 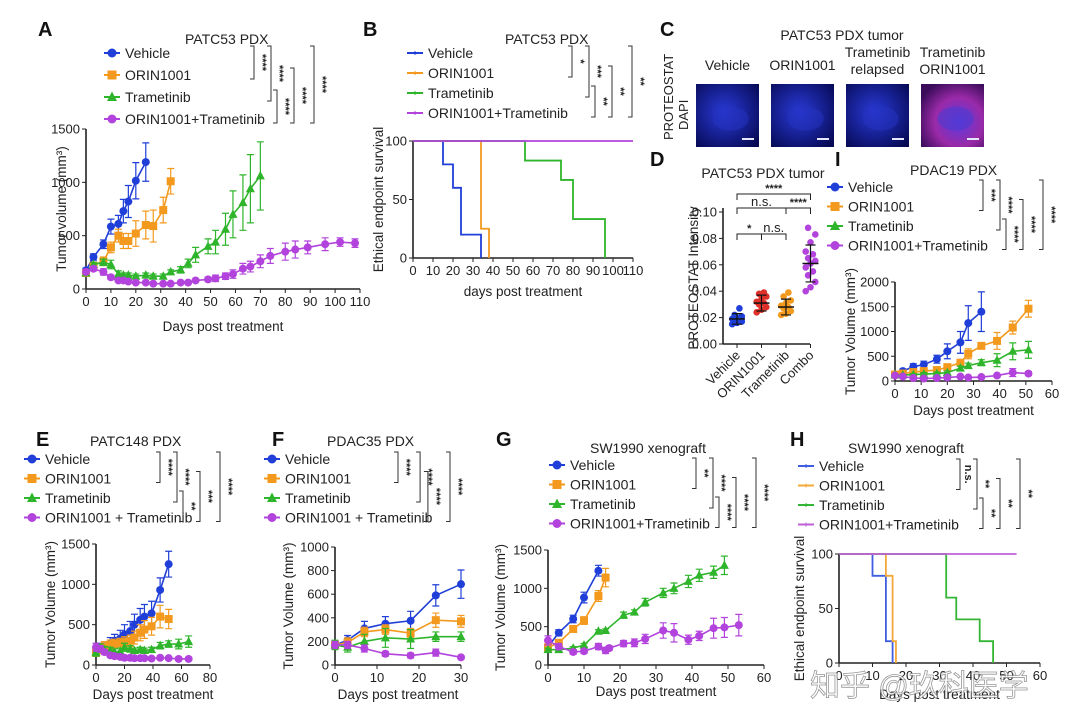 I want to click on x-tick-label: 80, so click(x=210, y=677).